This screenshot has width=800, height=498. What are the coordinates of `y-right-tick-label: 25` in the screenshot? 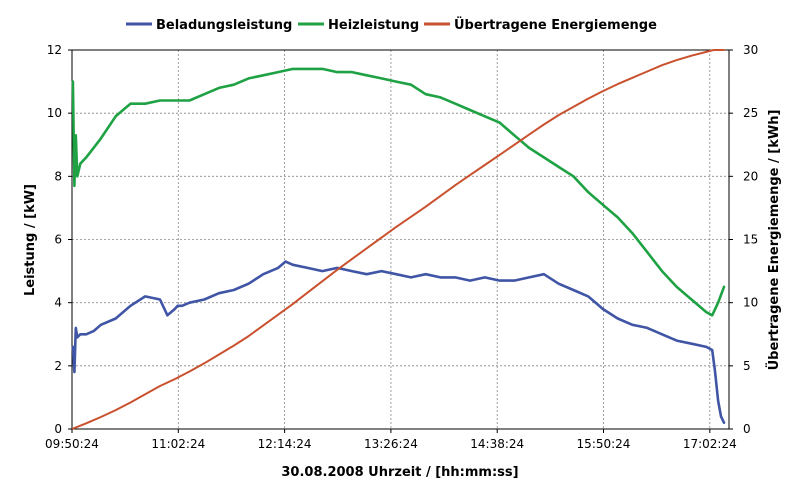 It's located at (750, 113).